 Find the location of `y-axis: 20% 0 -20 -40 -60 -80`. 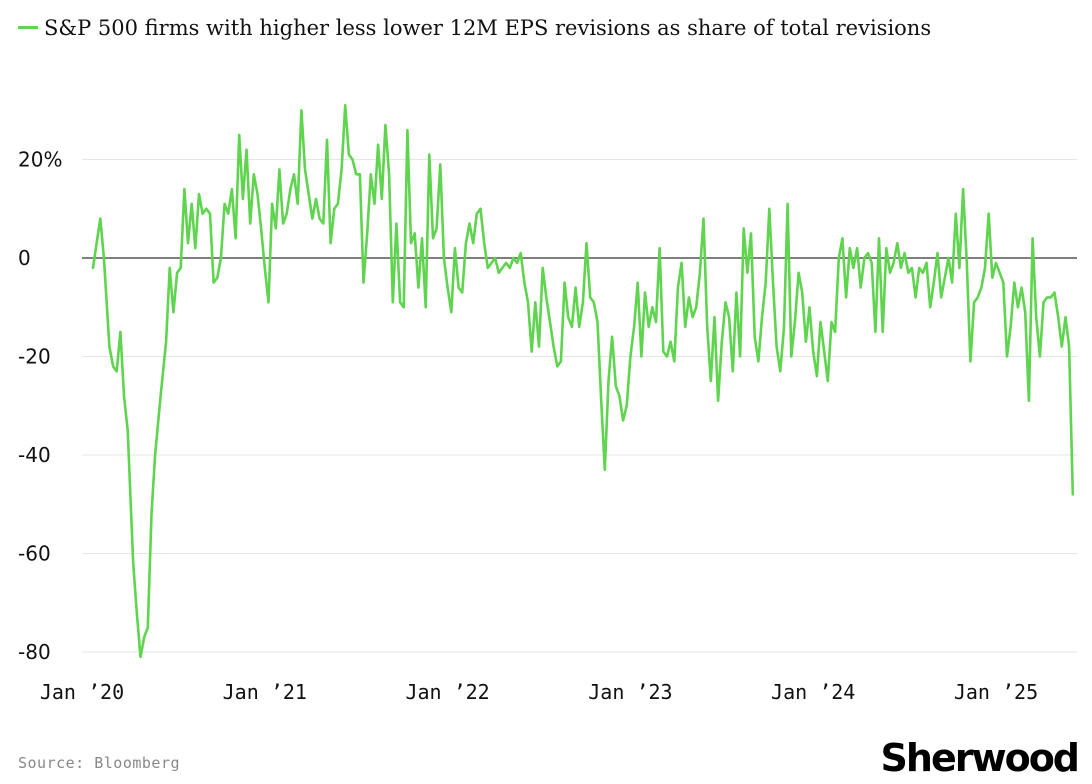

y-axis: 20% 0 -20 -40 -60 -80 is located at coordinates (40, 406).